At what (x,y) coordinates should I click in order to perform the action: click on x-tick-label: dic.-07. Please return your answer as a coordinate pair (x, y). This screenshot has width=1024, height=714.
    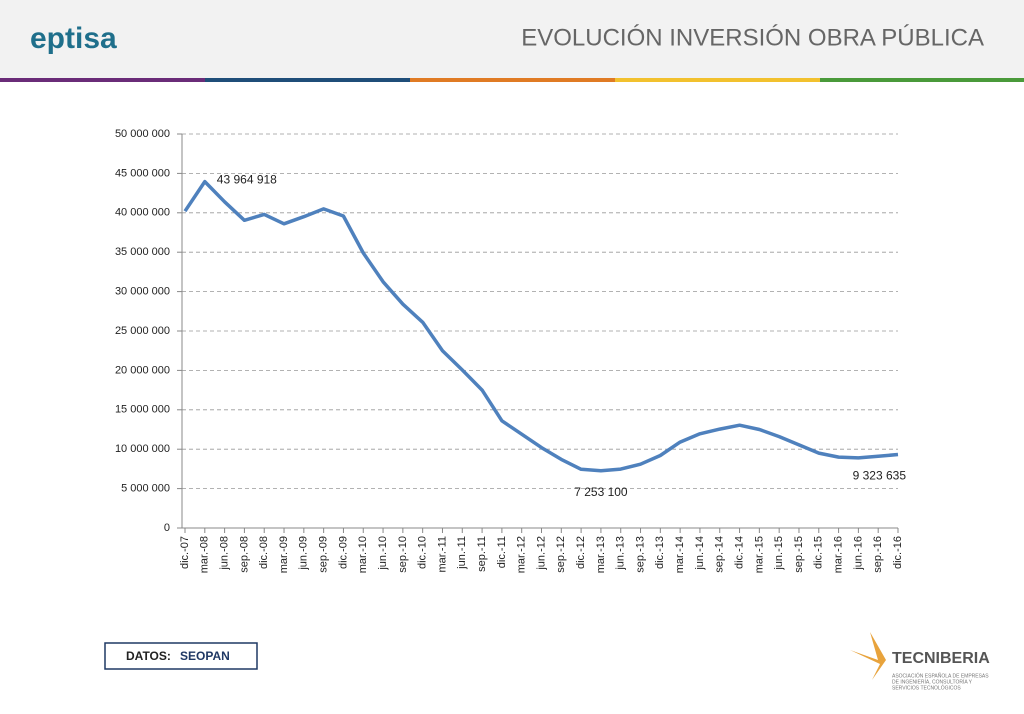
    Looking at the image, I should click on (185, 552).